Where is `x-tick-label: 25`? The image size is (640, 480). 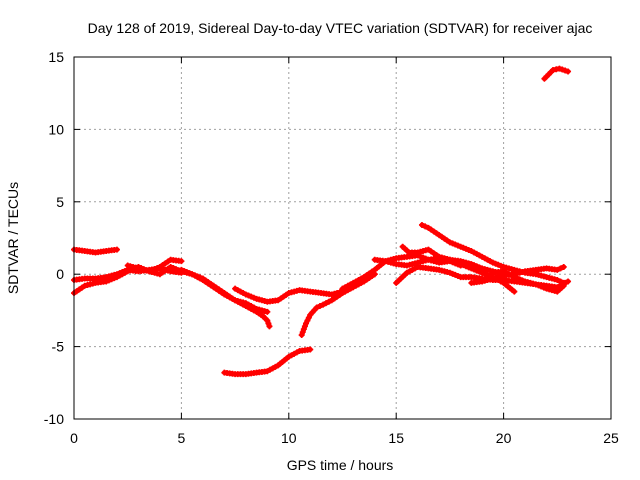 x-tick-label: 25 is located at coordinates (611, 438).